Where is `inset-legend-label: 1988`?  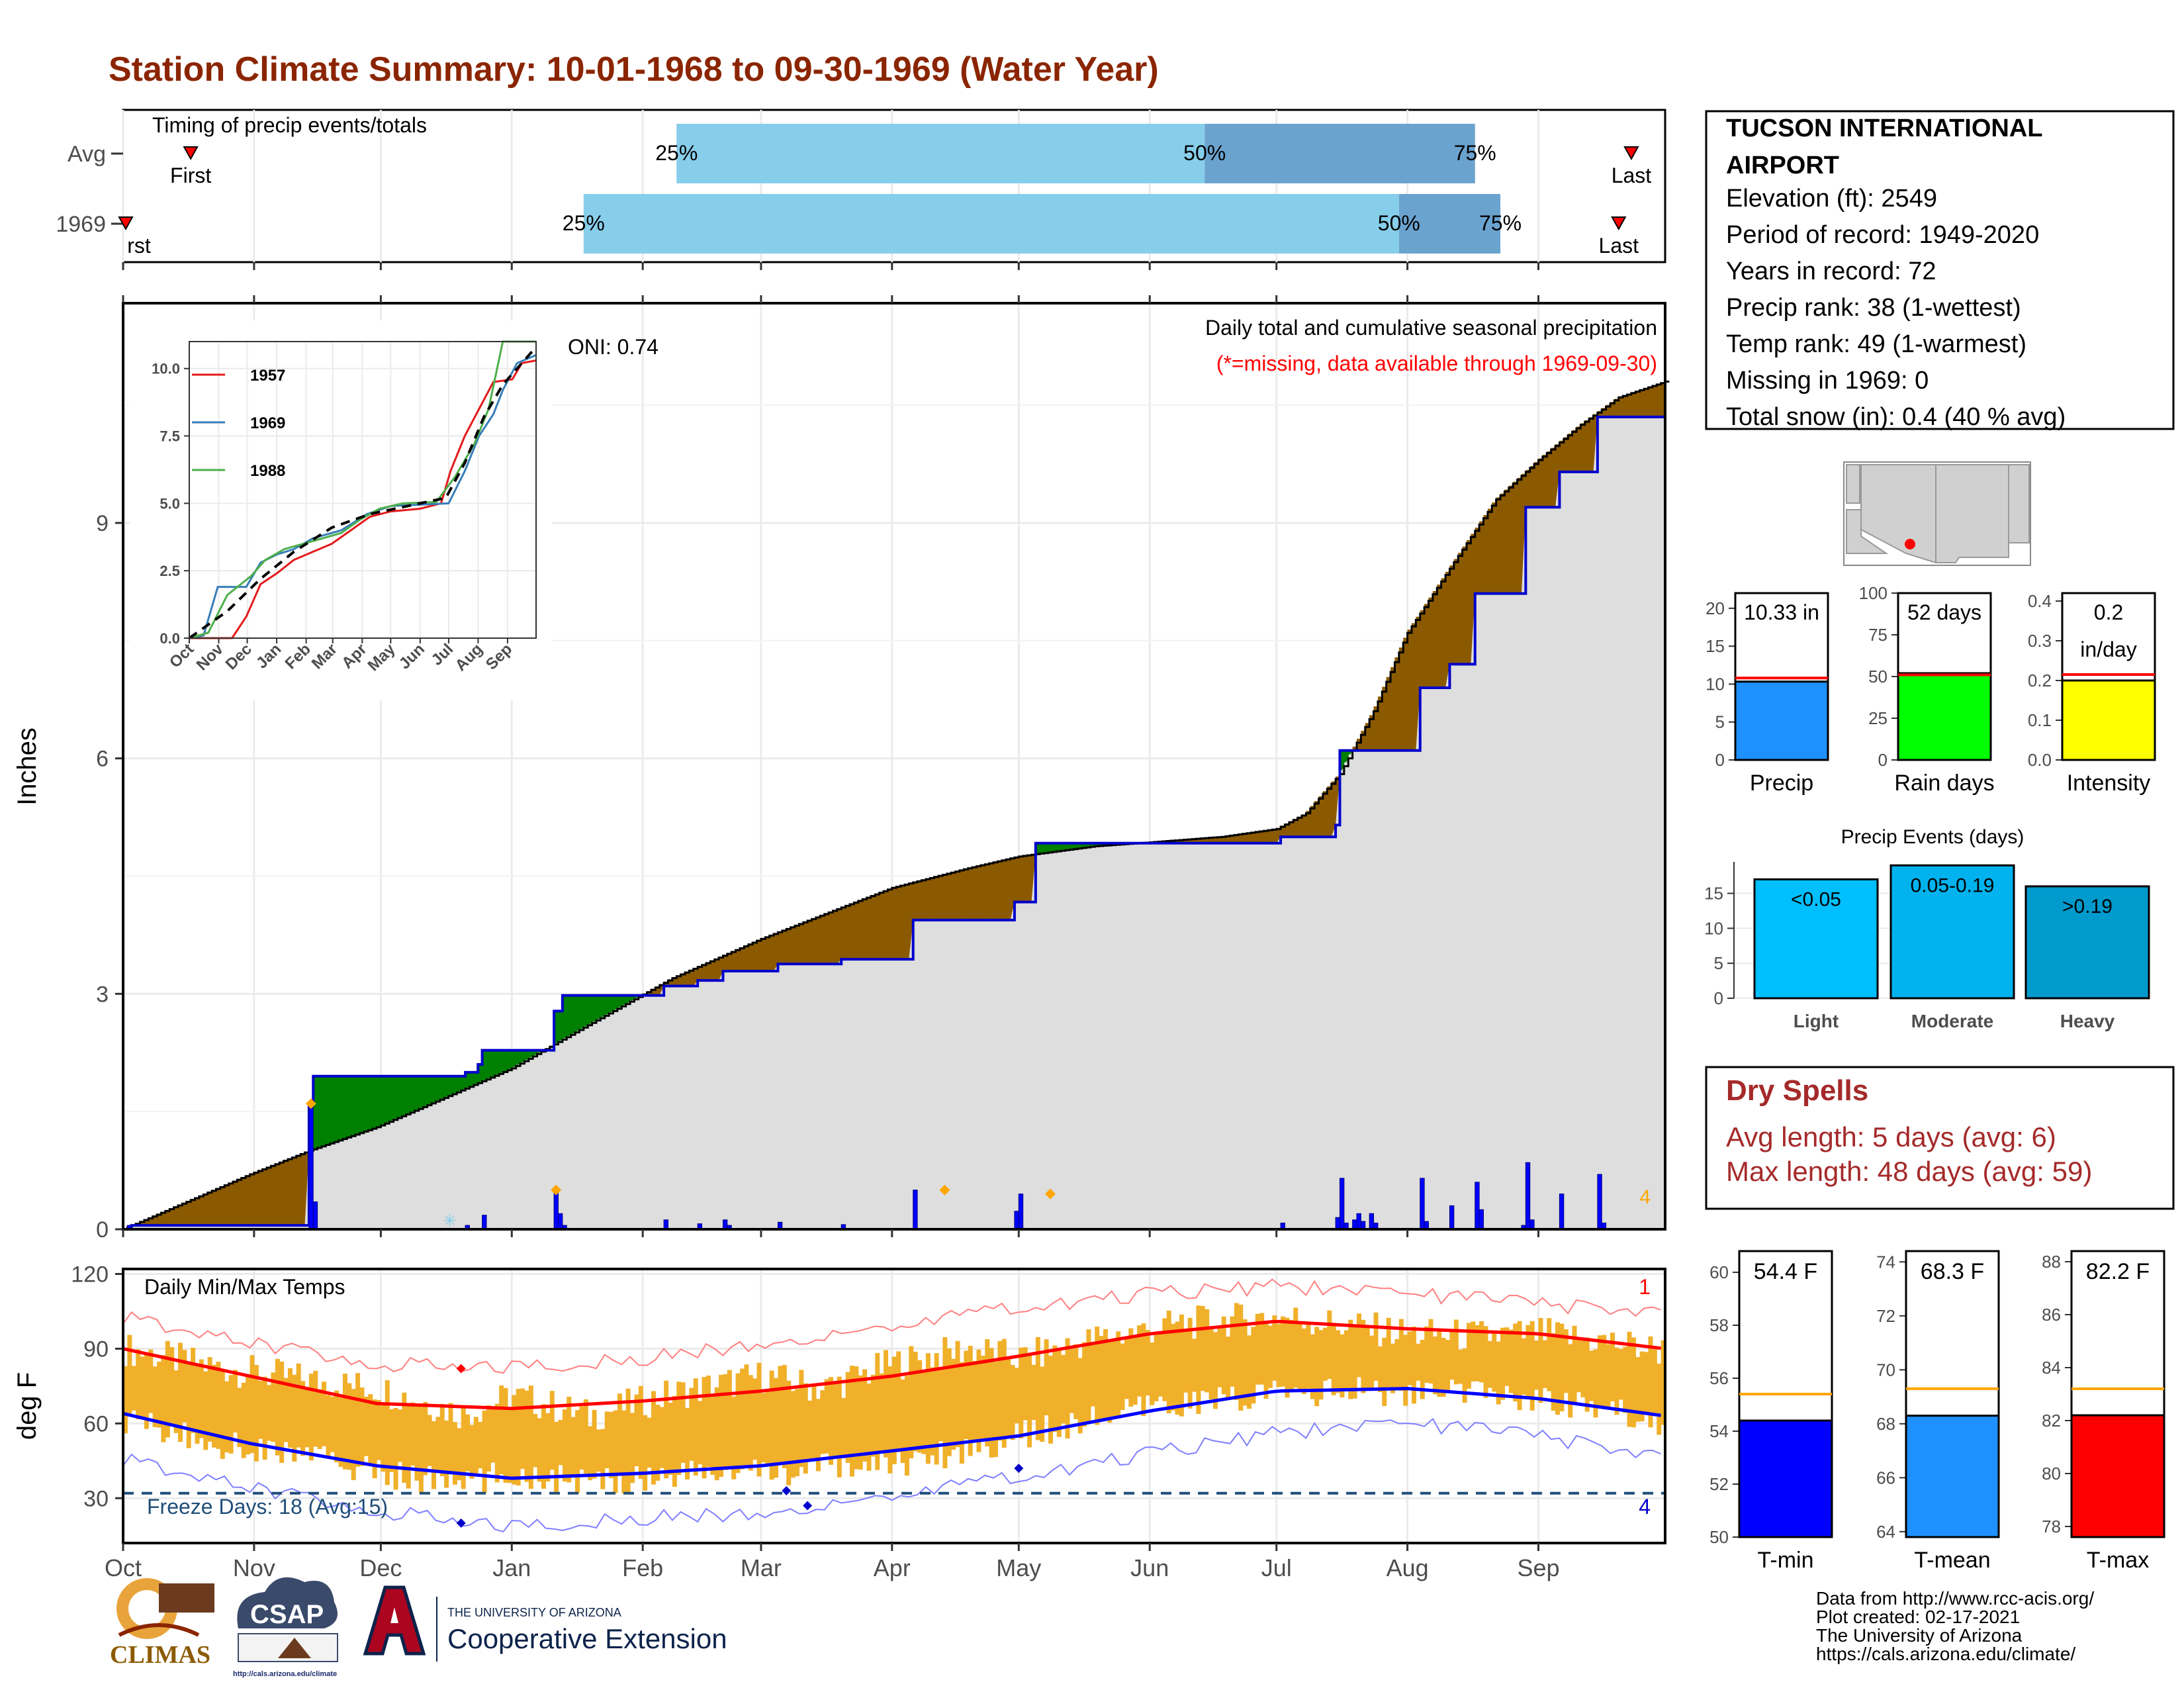 inset-legend-label: 1988 is located at coordinates (267, 471).